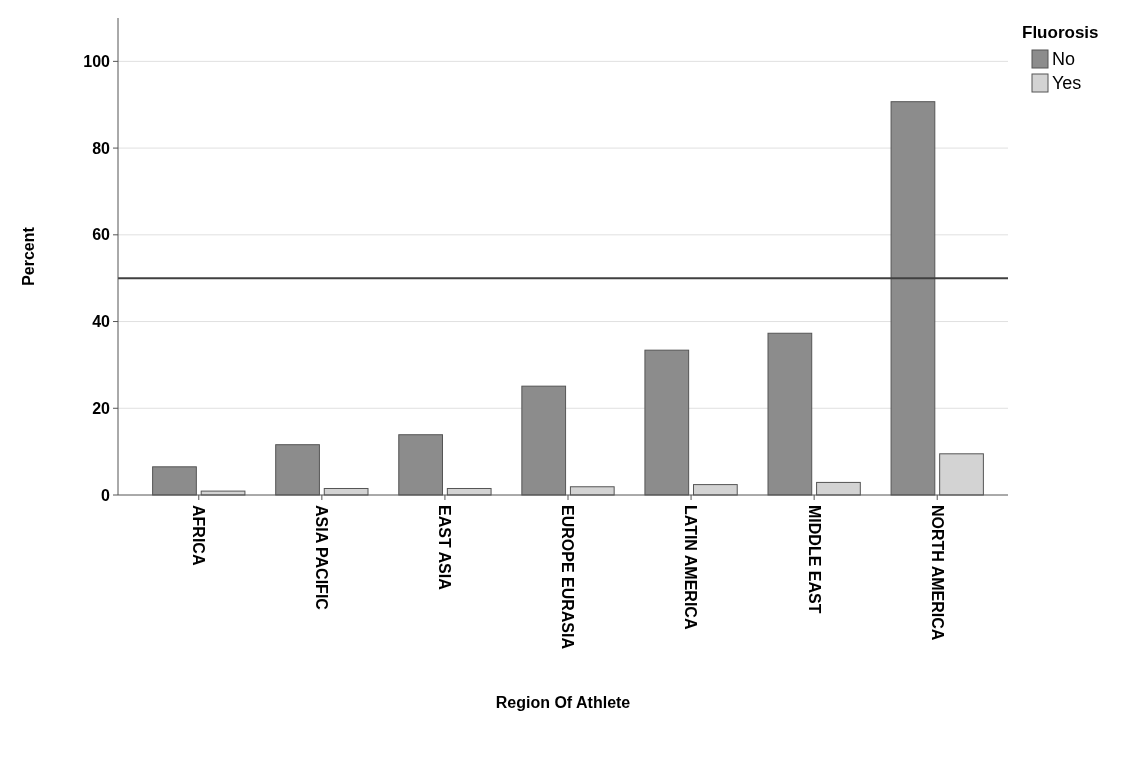 The height and width of the screenshot is (780, 1136). What do you see at coordinates (563, 702) in the screenshot?
I see `x-axis-title: Region Of Athlete` at bounding box center [563, 702].